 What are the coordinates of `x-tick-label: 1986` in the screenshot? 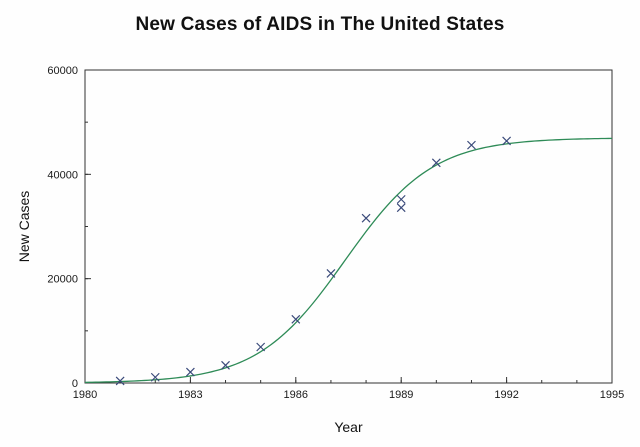 It's located at (296, 395).